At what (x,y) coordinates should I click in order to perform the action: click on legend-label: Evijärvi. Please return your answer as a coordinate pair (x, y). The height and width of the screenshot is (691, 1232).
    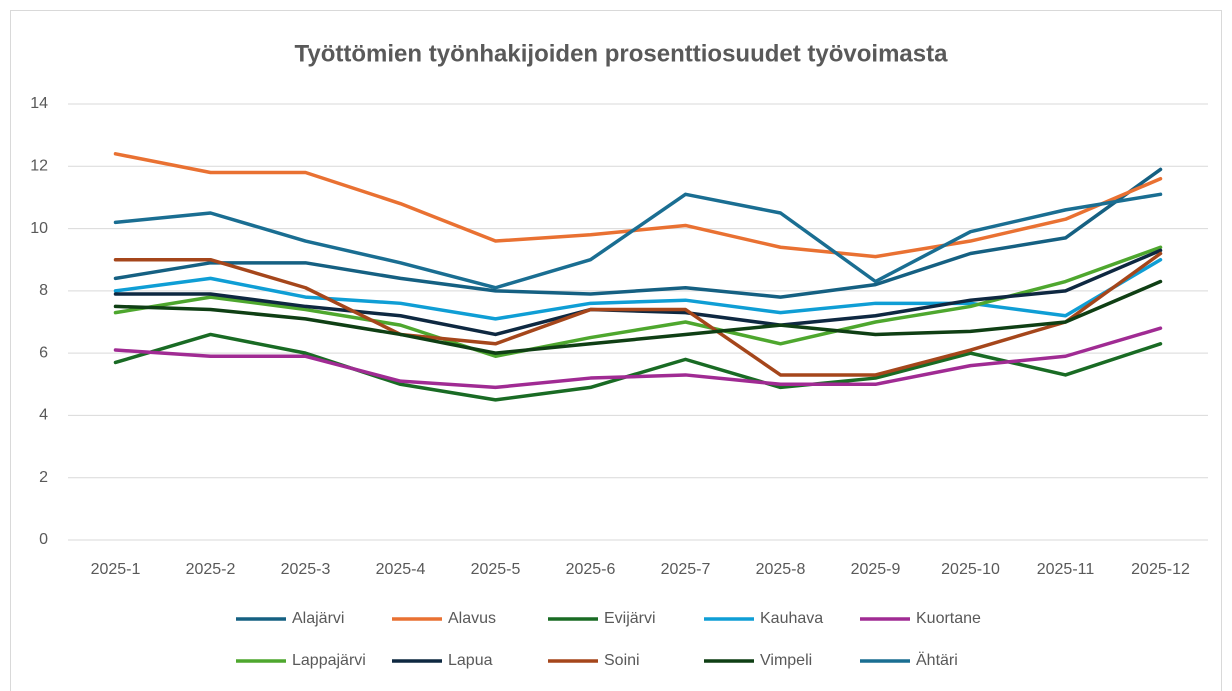
    Looking at the image, I should click on (630, 618).